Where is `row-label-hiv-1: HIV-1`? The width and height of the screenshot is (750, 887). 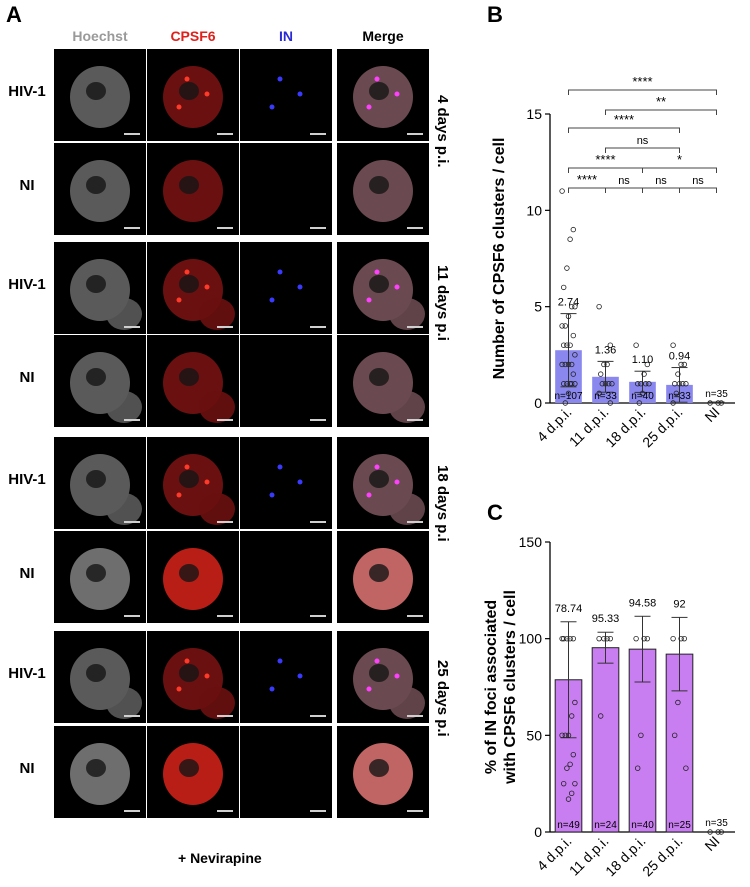 row-label-hiv-1: HIV-1 is located at coordinates (27, 91).